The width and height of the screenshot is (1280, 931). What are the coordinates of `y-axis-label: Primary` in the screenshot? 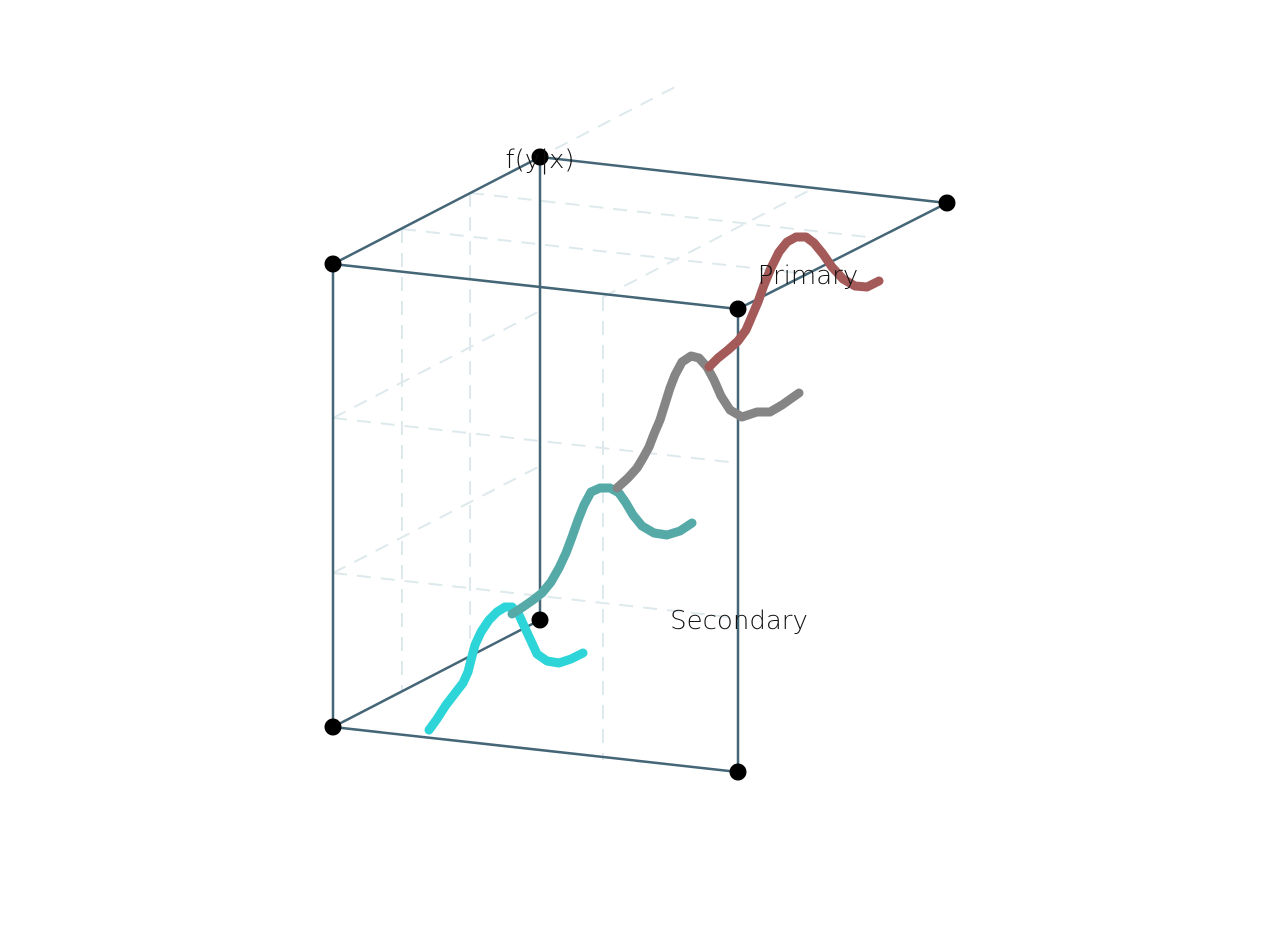 It's located at (808, 276).